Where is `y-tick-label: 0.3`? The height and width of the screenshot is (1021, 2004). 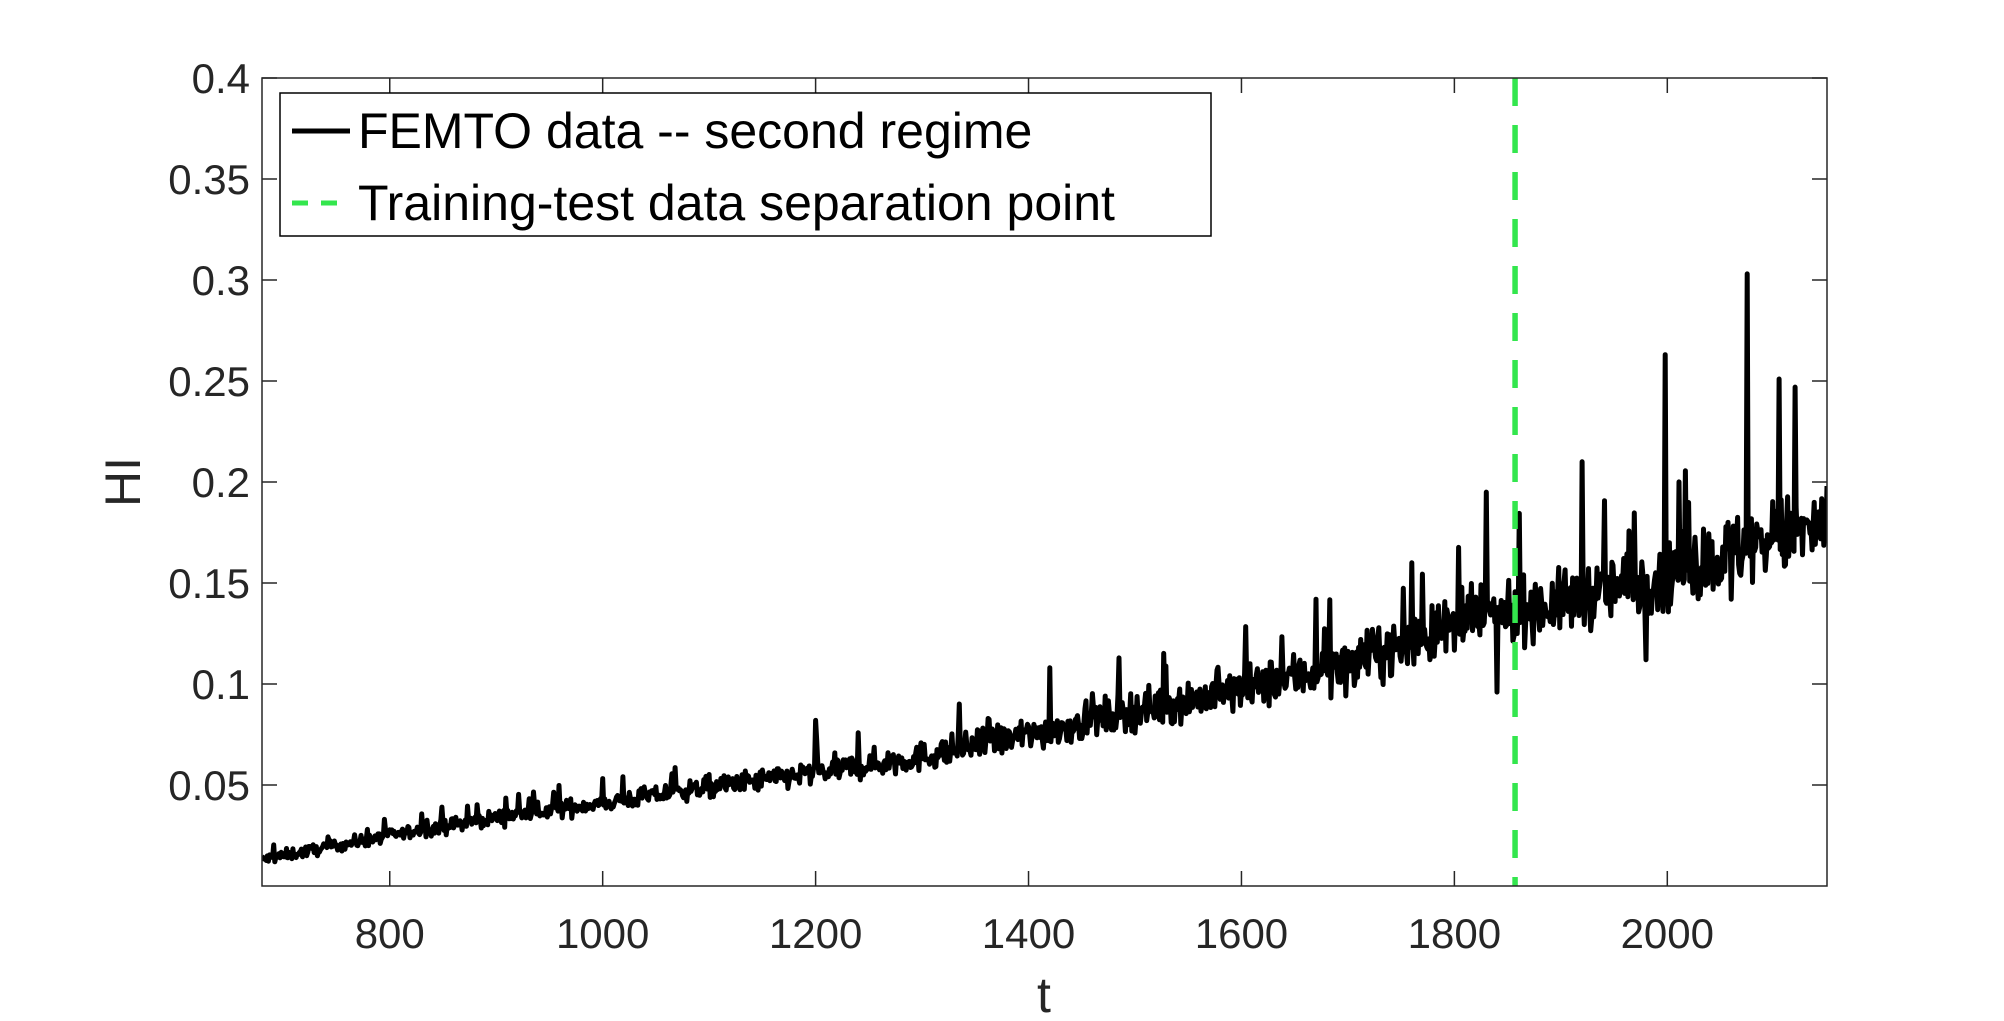 y-tick-label: 0.3 is located at coordinates (221, 280).